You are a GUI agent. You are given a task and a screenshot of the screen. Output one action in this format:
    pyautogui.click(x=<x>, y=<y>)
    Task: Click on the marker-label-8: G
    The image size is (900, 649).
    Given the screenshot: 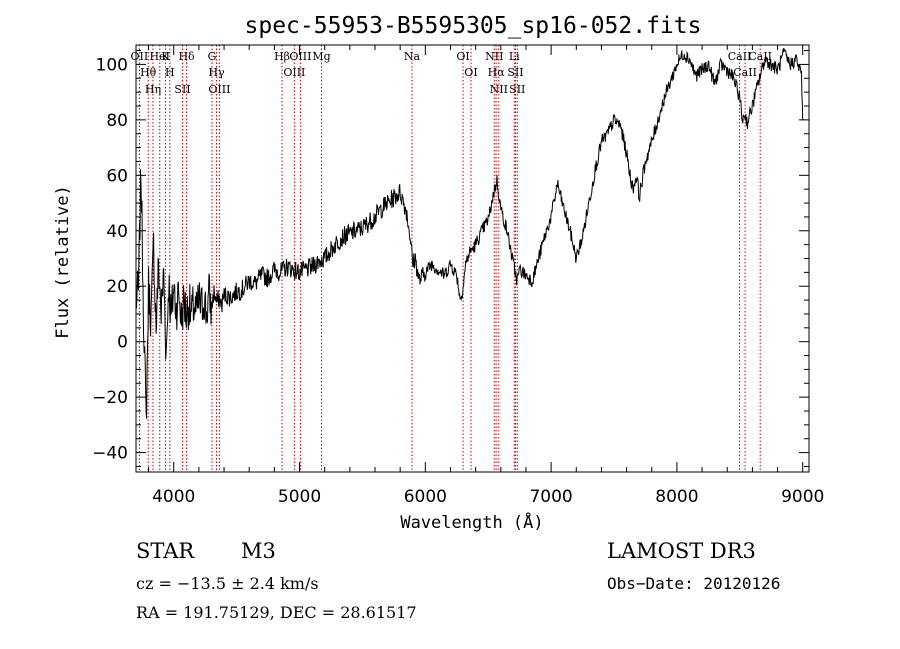 What is the action you would take?
    pyautogui.click(x=212, y=56)
    